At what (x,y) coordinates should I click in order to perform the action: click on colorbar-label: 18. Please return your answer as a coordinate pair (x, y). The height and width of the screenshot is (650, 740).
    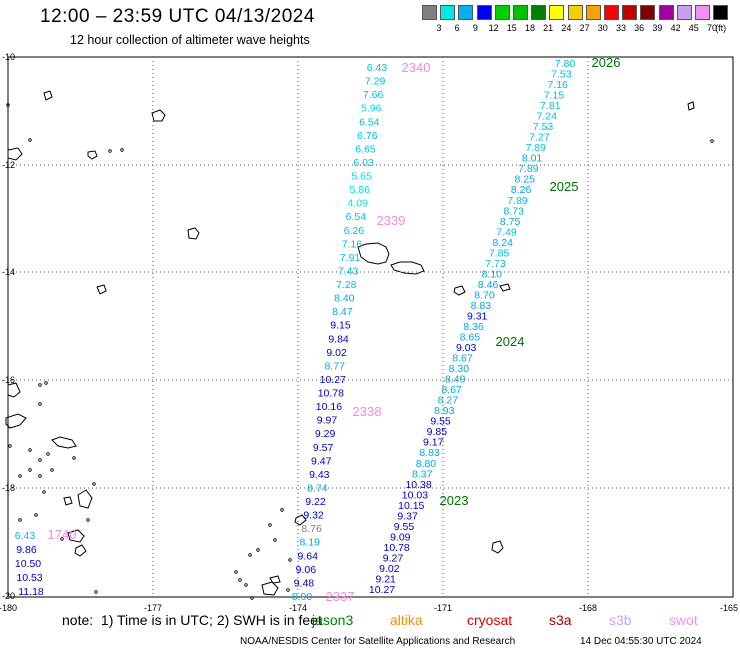
    Looking at the image, I should click on (529, 28).